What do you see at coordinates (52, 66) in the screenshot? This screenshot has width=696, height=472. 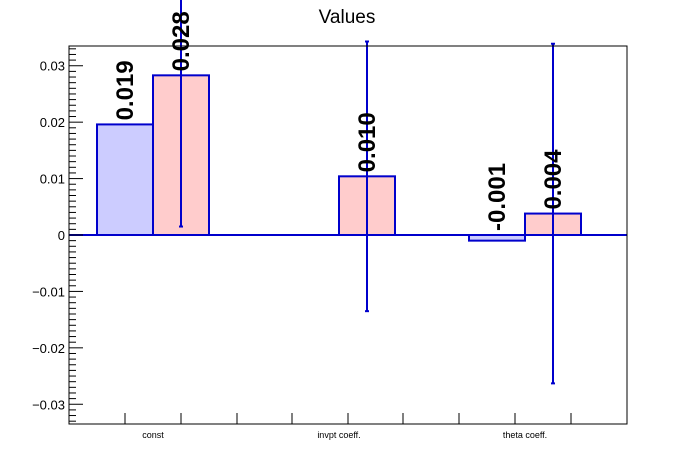 I see `y-tick-label: 0.03` at bounding box center [52, 66].